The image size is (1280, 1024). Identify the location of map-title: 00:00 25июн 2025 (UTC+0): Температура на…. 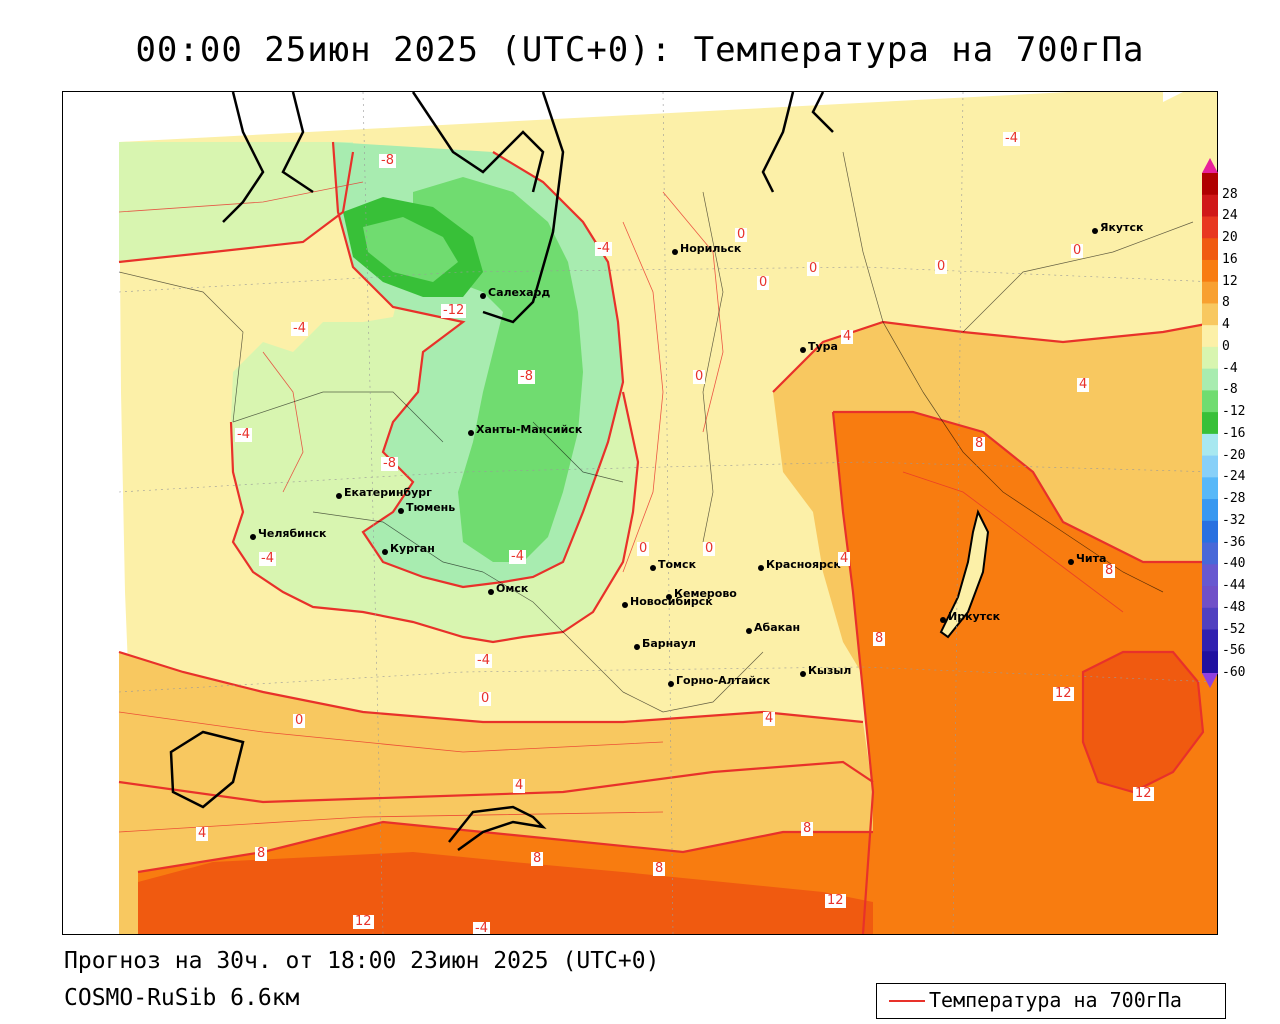
(640, 50).